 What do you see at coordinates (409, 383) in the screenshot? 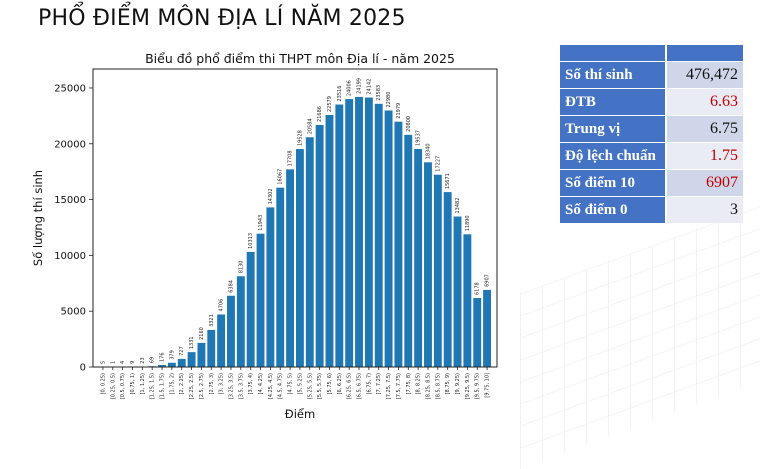
I see `x-tick-label: [7.75, 8)` at bounding box center [409, 383].